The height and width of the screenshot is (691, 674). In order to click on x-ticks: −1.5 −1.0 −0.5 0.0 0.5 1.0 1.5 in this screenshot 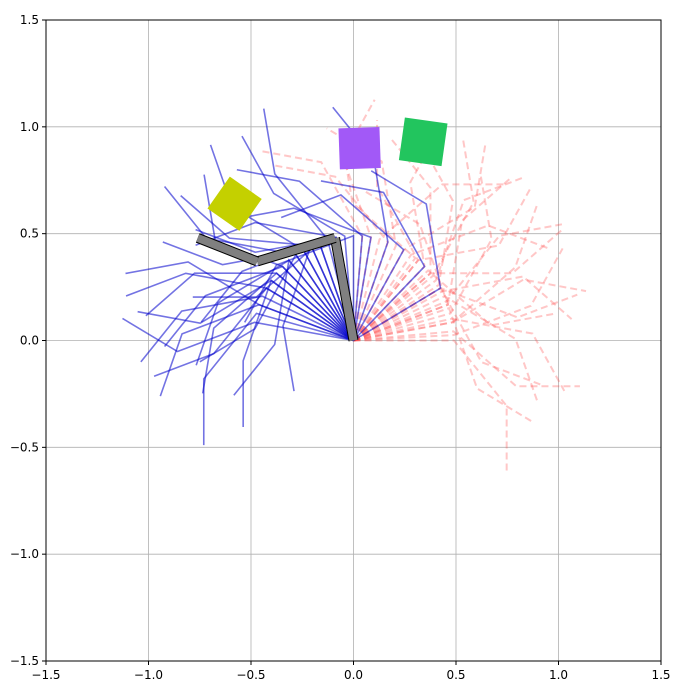, I will do `click(351, 671)`.